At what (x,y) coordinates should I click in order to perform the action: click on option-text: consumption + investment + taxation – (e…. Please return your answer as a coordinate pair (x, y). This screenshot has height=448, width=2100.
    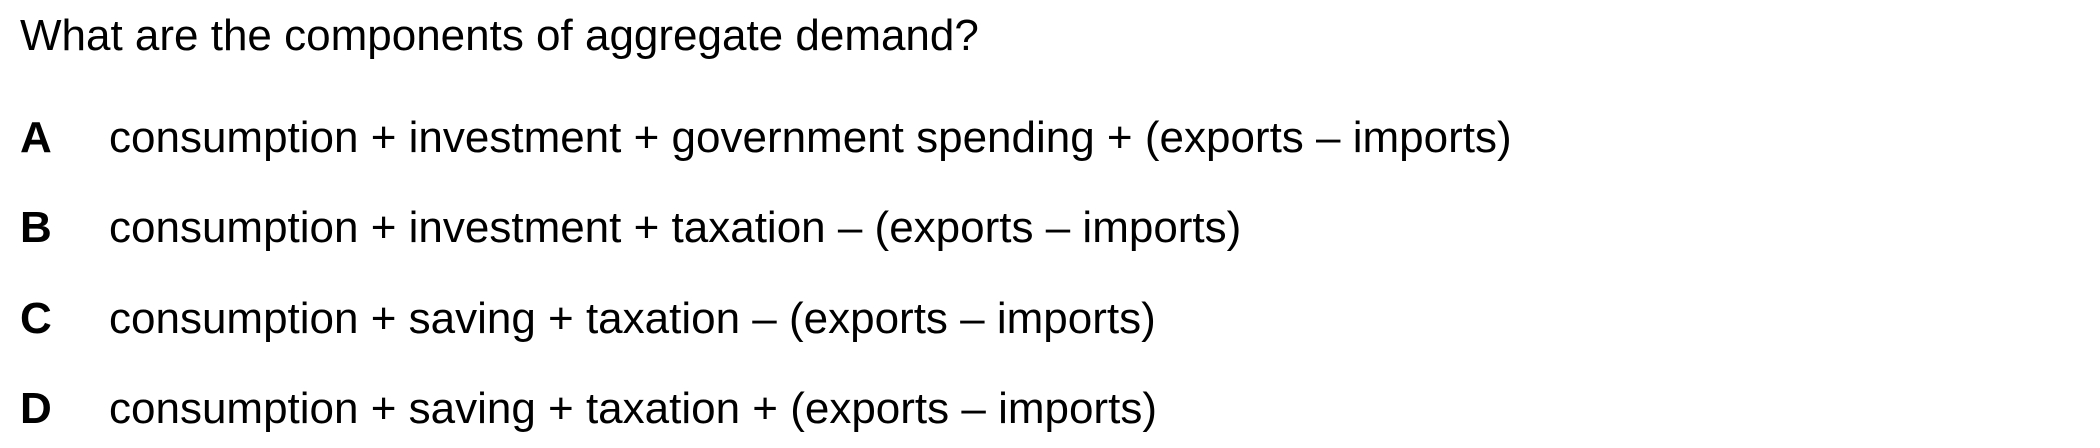
    Looking at the image, I should click on (675, 227).